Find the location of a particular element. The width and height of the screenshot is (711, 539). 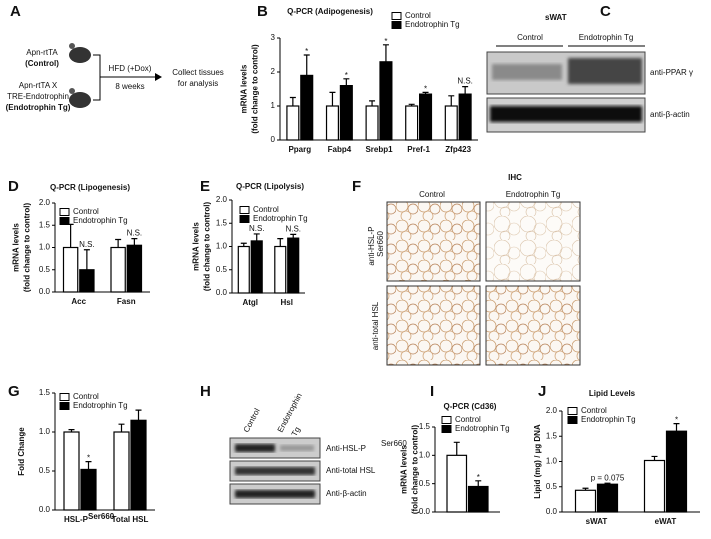

blot-label: anti-β-actin is located at coordinates (670, 114).